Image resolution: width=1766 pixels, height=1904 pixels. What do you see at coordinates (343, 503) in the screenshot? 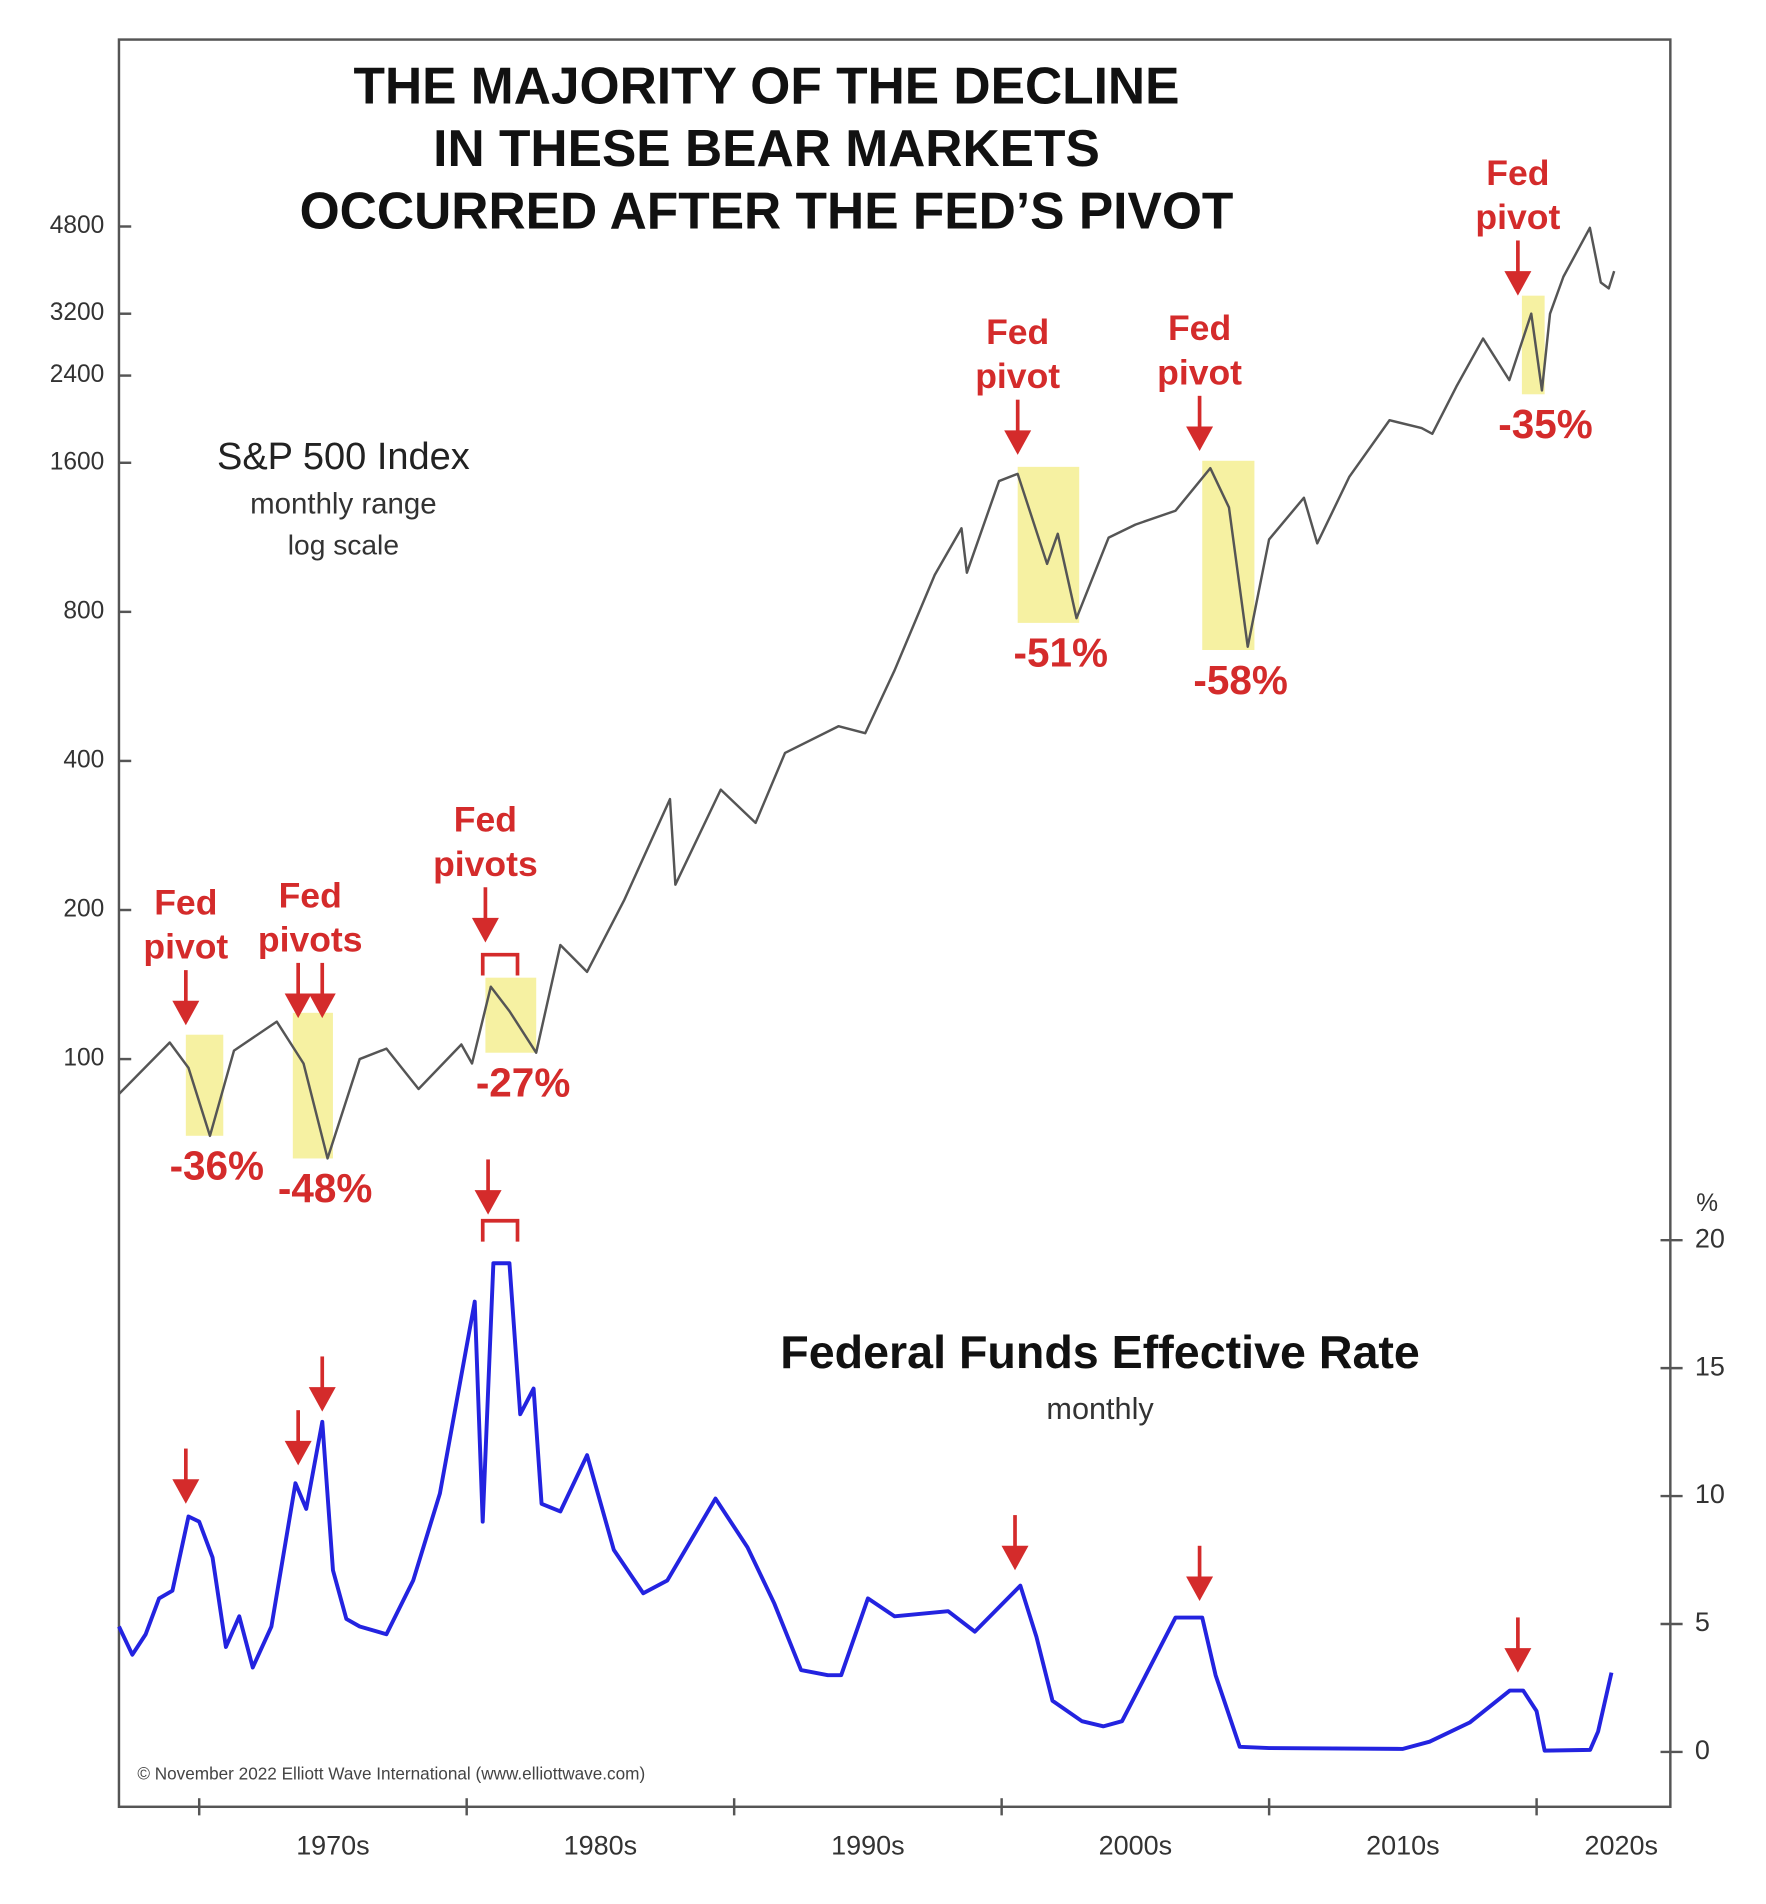
I see `series-note: monthly range` at bounding box center [343, 503].